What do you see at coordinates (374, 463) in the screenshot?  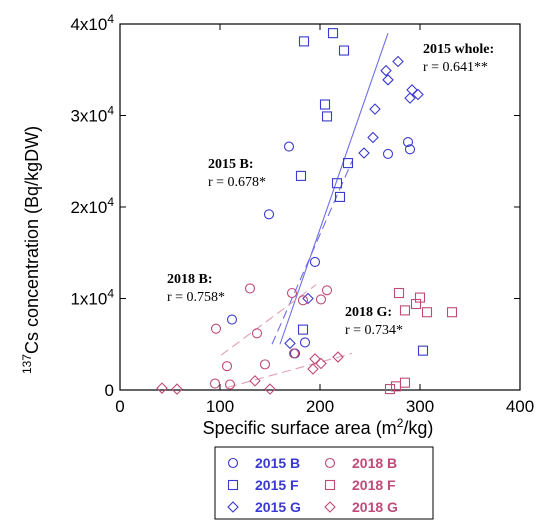 I see `legend-label: 2018 B` at bounding box center [374, 463].